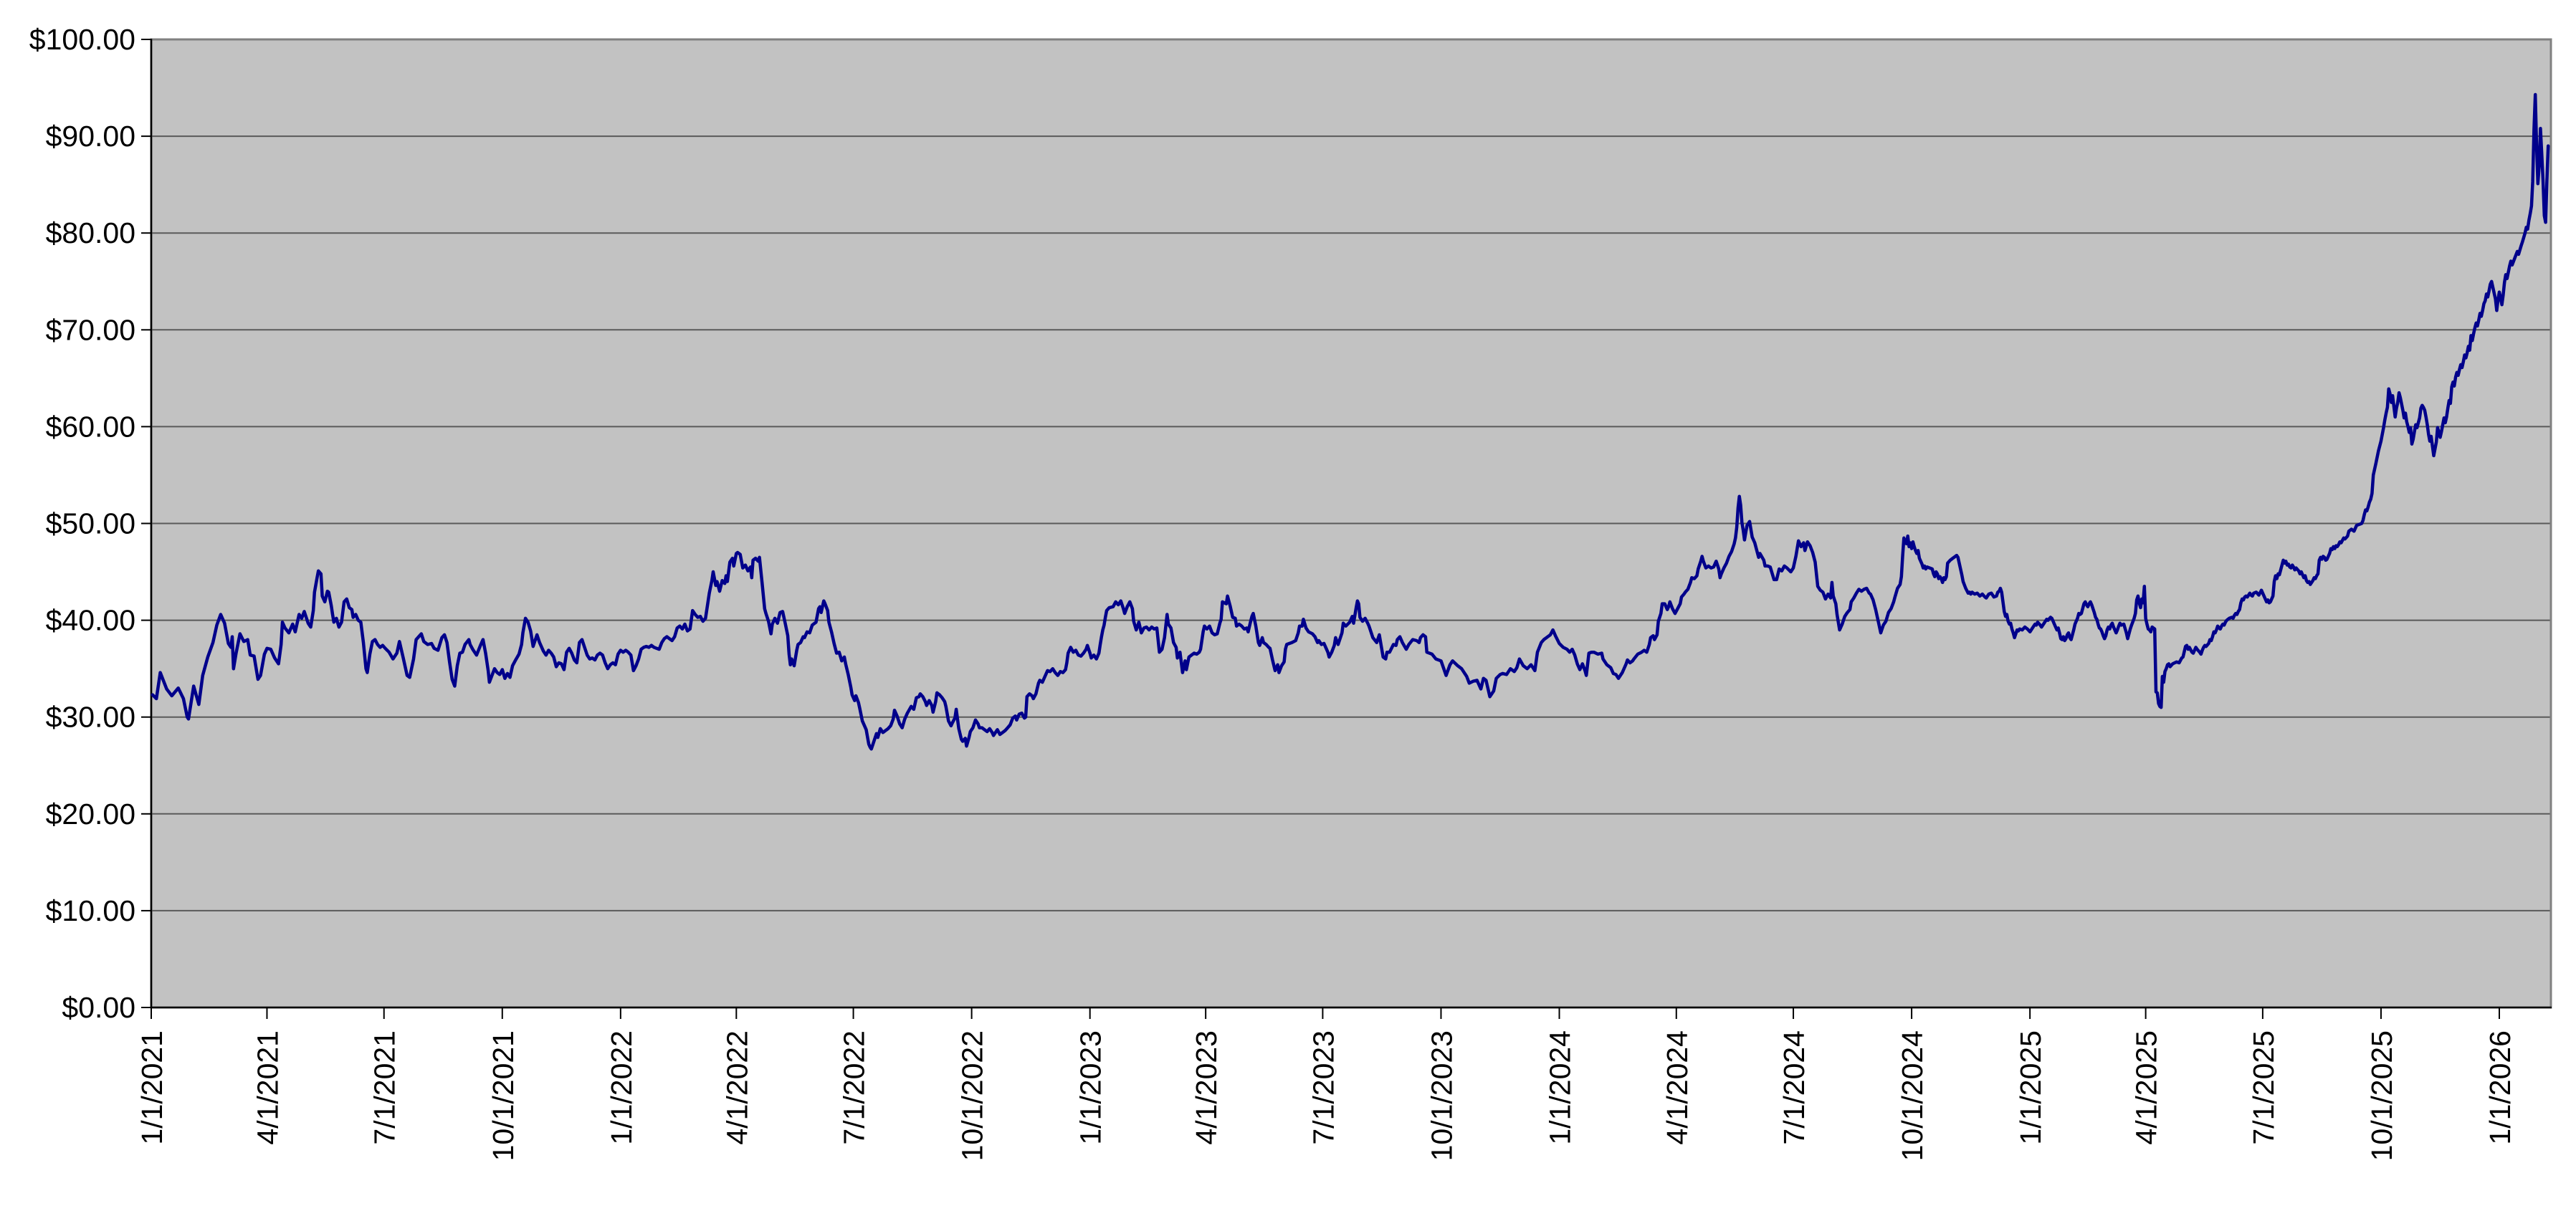  What do you see at coordinates (267, 1087) in the screenshot?
I see `x-axis-label: 4/1/2021` at bounding box center [267, 1087].